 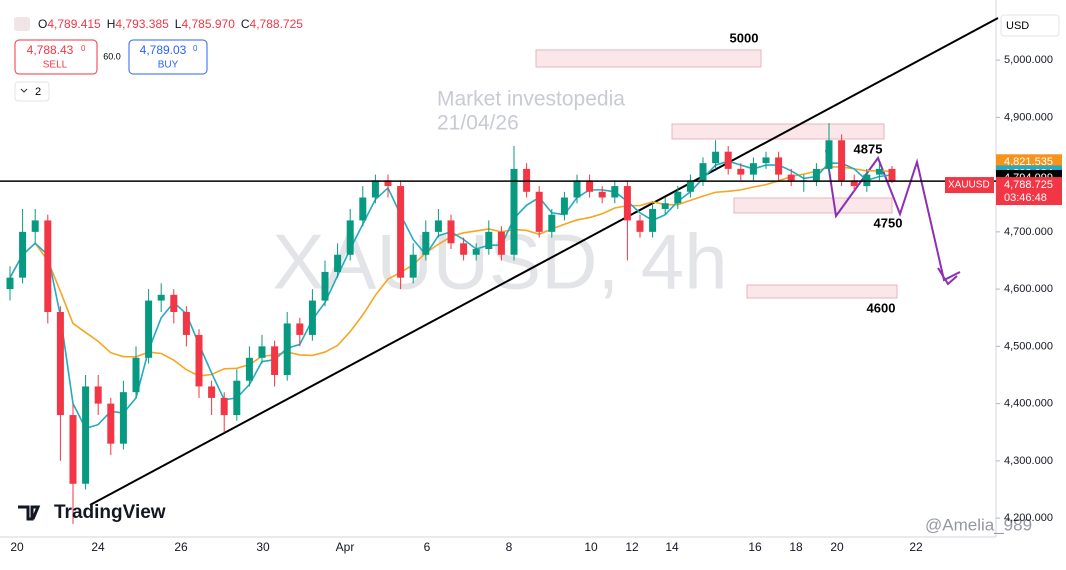 What do you see at coordinates (181, 547) in the screenshot?
I see `x-tick-label: 26` at bounding box center [181, 547].